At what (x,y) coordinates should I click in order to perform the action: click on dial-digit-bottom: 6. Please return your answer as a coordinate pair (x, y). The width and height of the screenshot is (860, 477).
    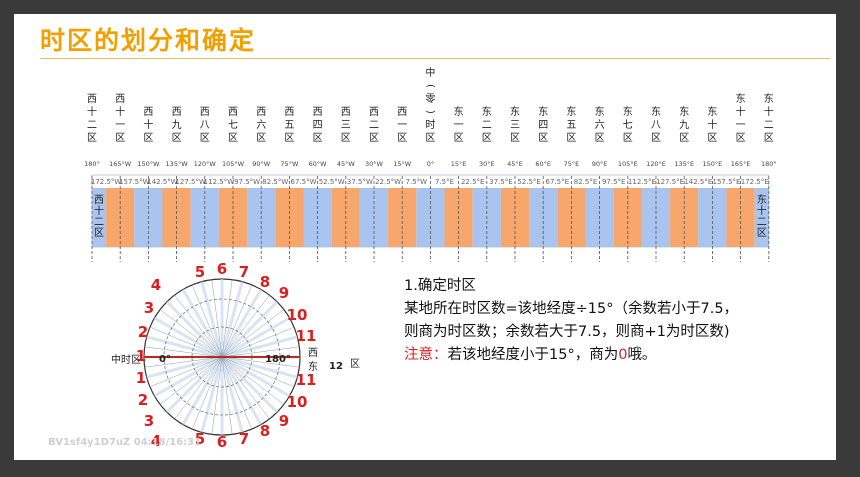
    Looking at the image, I should click on (222, 442).